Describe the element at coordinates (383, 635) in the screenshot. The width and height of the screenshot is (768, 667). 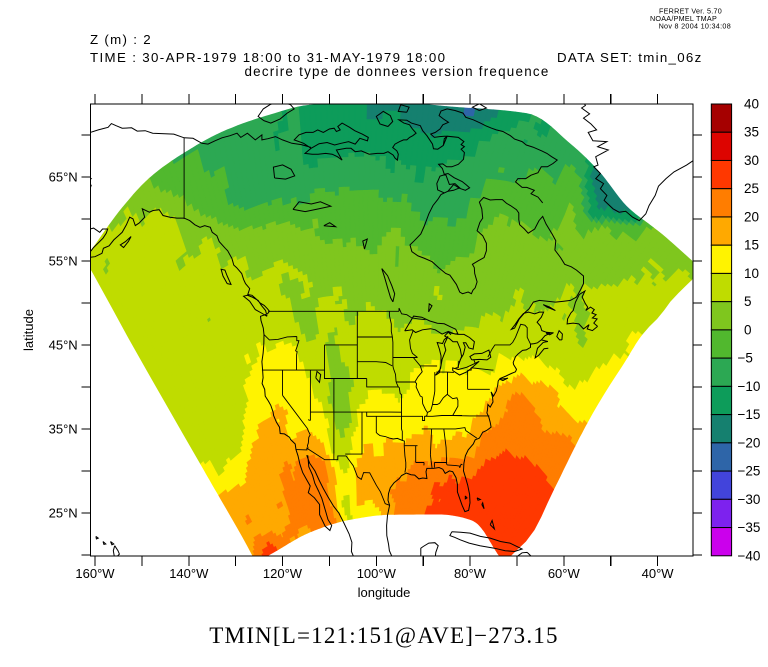
I see `svg-text: TMIN[L=121:151@AVE]−273.15` at that location.